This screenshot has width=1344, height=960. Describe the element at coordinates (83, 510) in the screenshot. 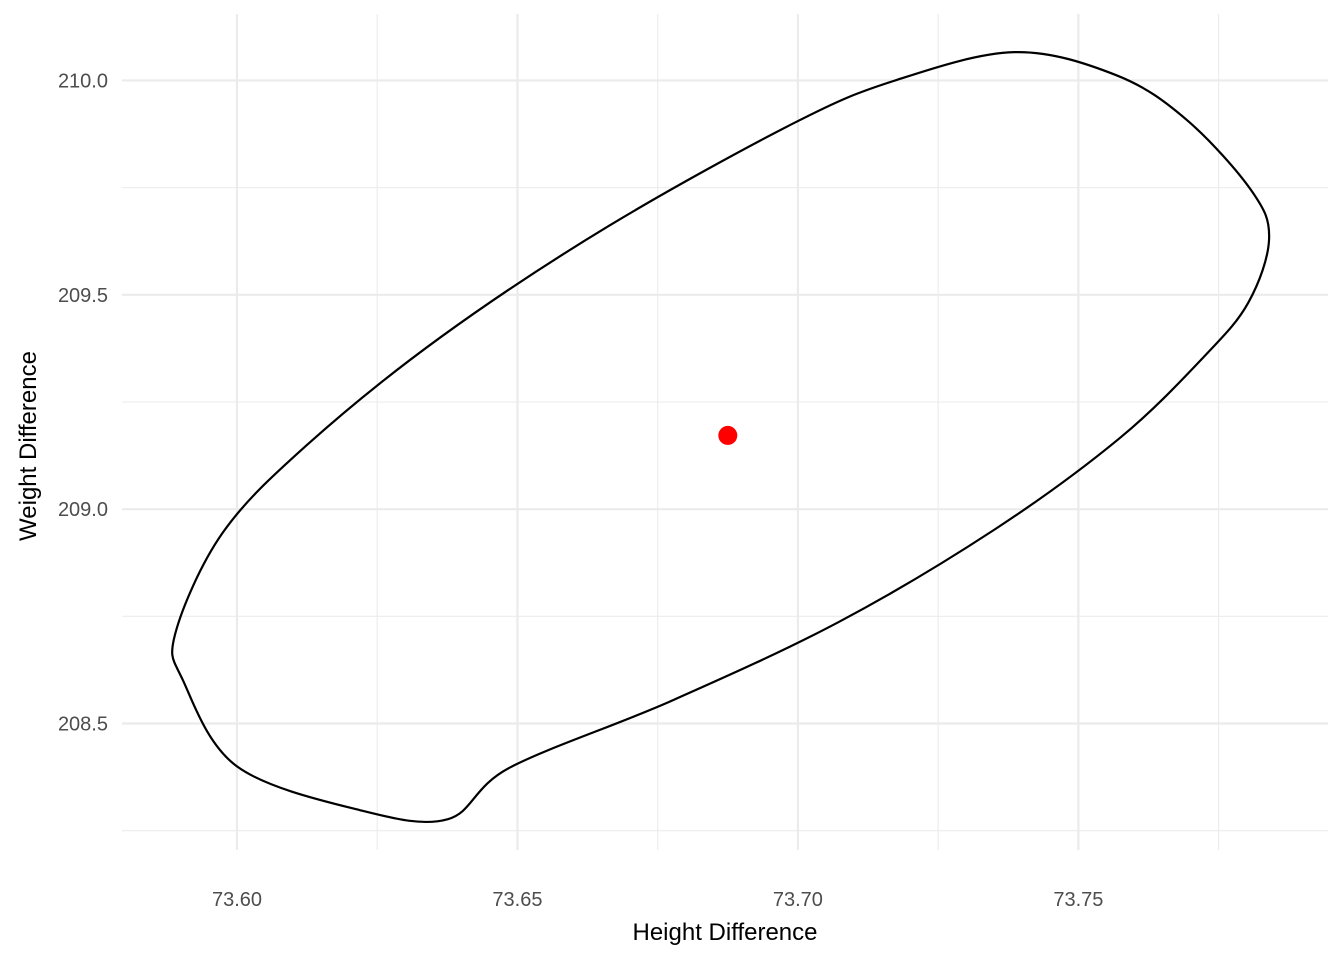

I see `y-tick-label-1: 209.0` at that location.